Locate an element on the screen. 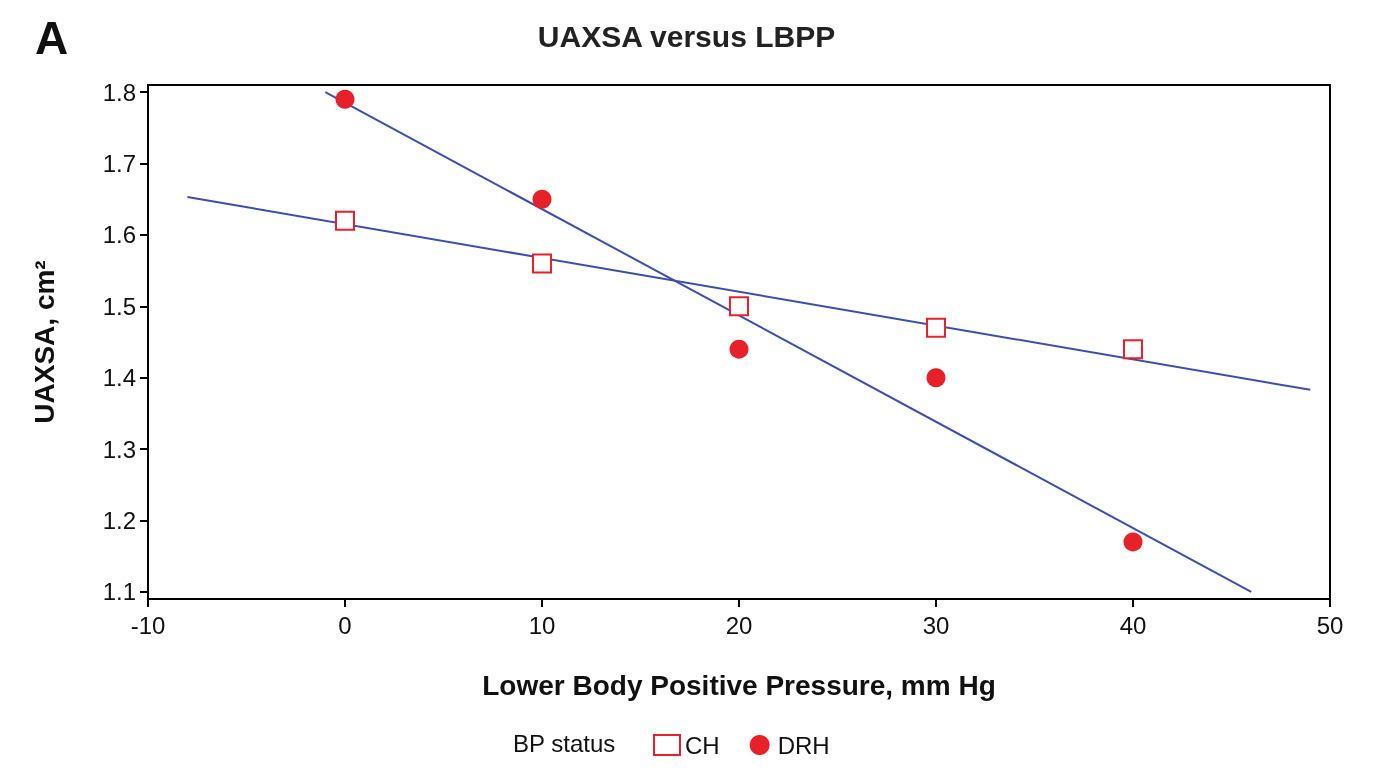 Image resolution: width=1373 pixels, height=772 pixels. y-tick-label: 1.3 is located at coordinates (119, 449).